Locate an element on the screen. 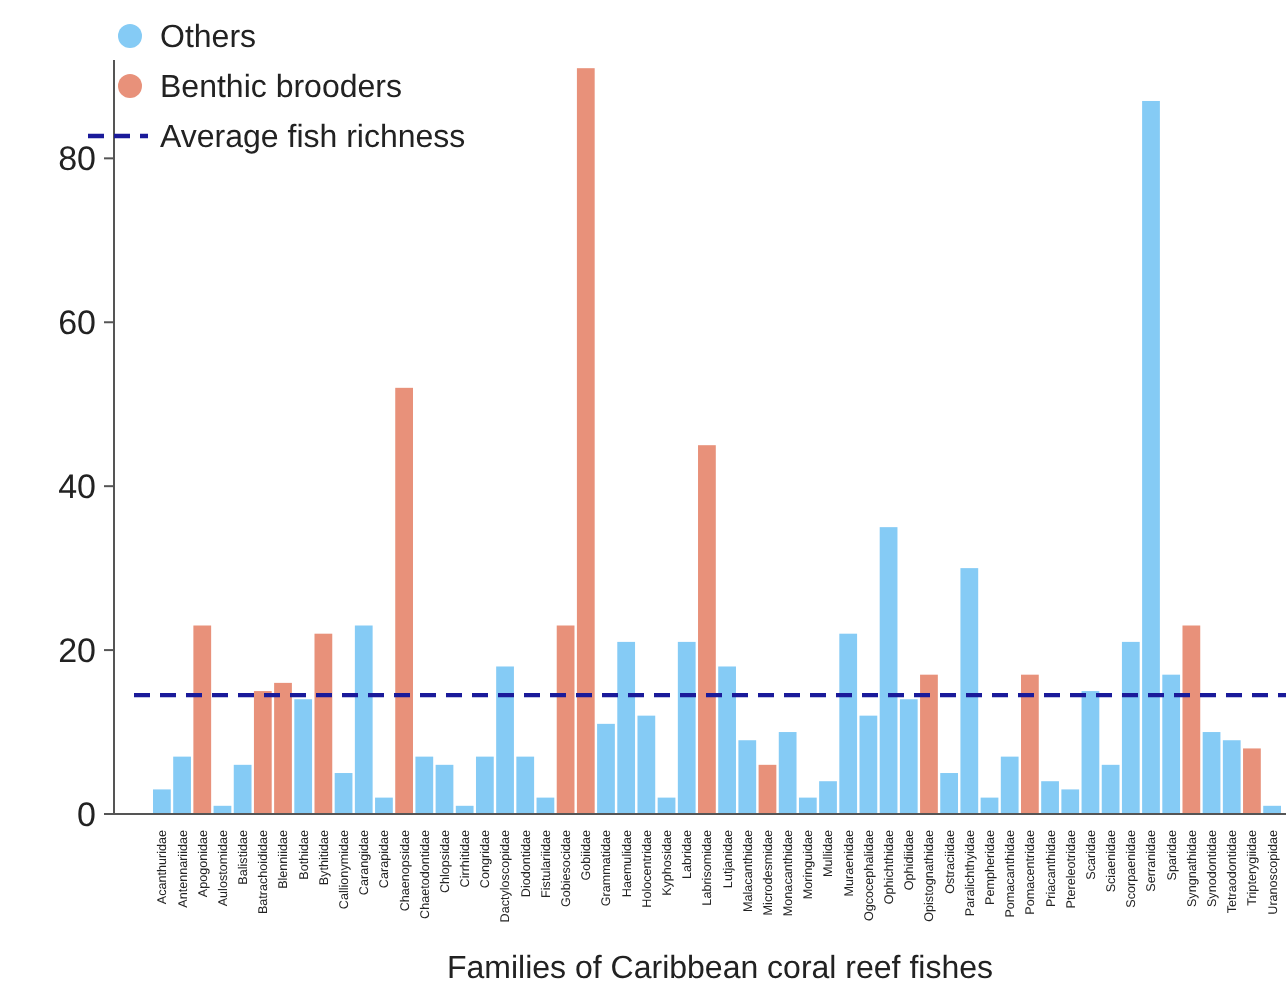 The width and height of the screenshot is (1286, 998). legend-label: Others is located at coordinates (208, 38).